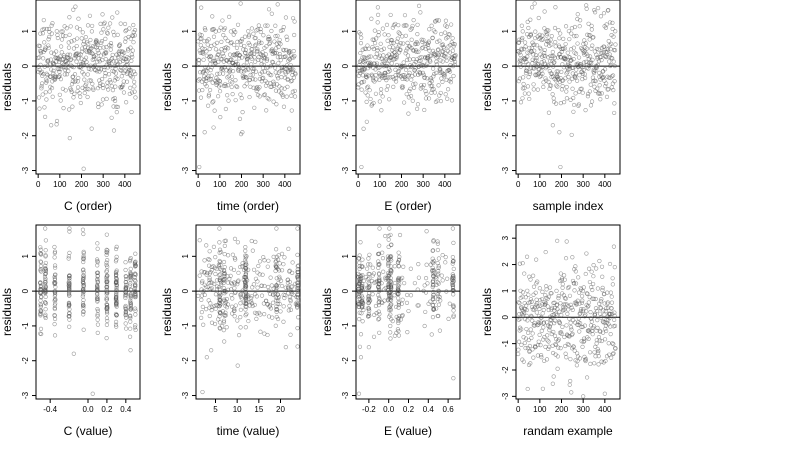 Image resolution: width=800 pixels, height=450 pixels. I want to click on plot-frame, so click(88, 87).